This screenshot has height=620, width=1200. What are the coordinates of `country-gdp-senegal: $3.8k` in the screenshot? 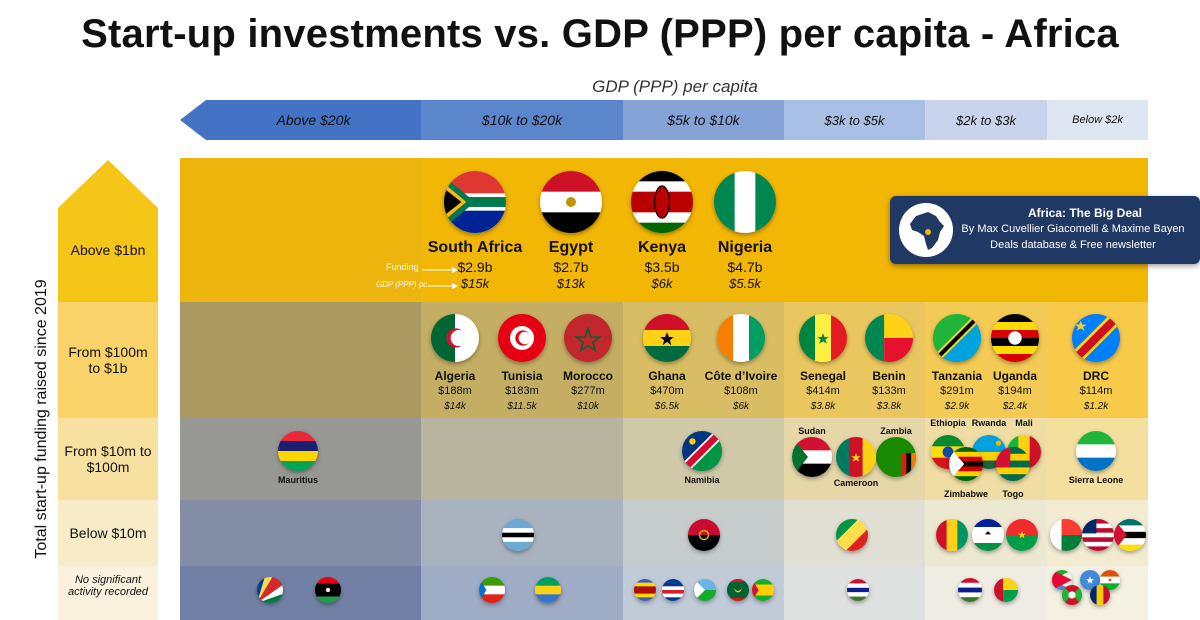 It's located at (823, 406).